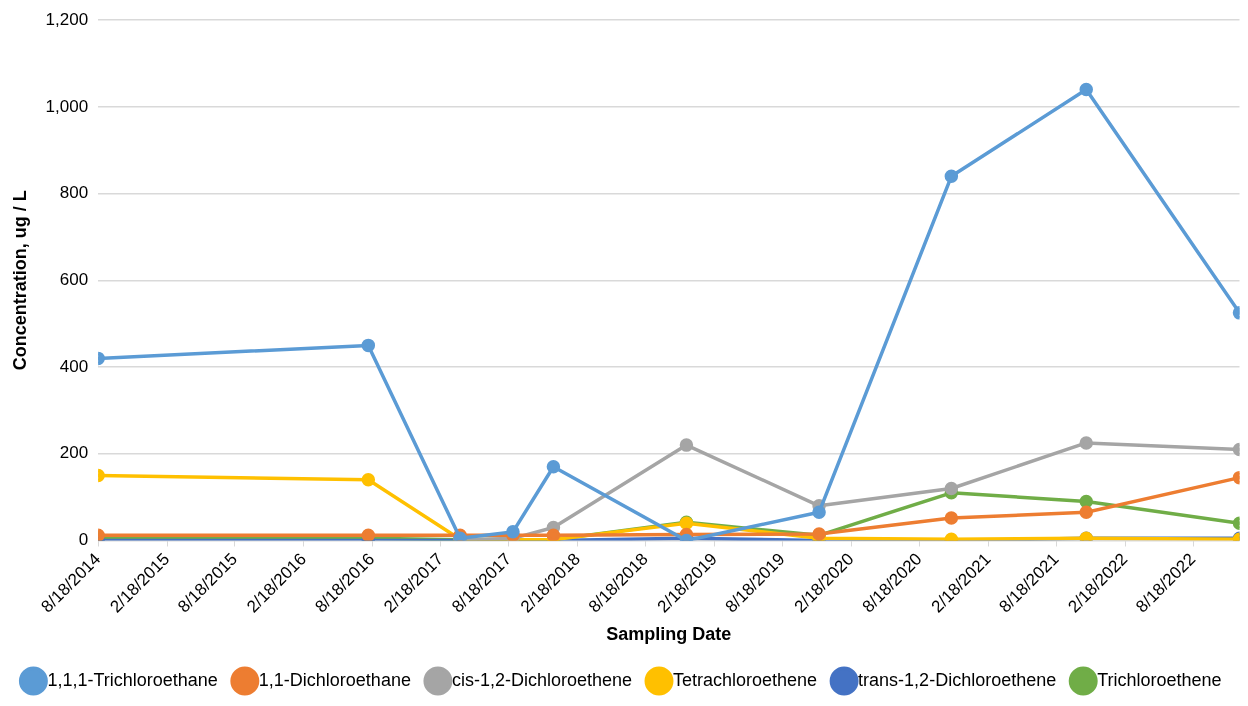  What do you see at coordinates (74, 280) in the screenshot?
I see `y-tick-label: 600` at bounding box center [74, 280].